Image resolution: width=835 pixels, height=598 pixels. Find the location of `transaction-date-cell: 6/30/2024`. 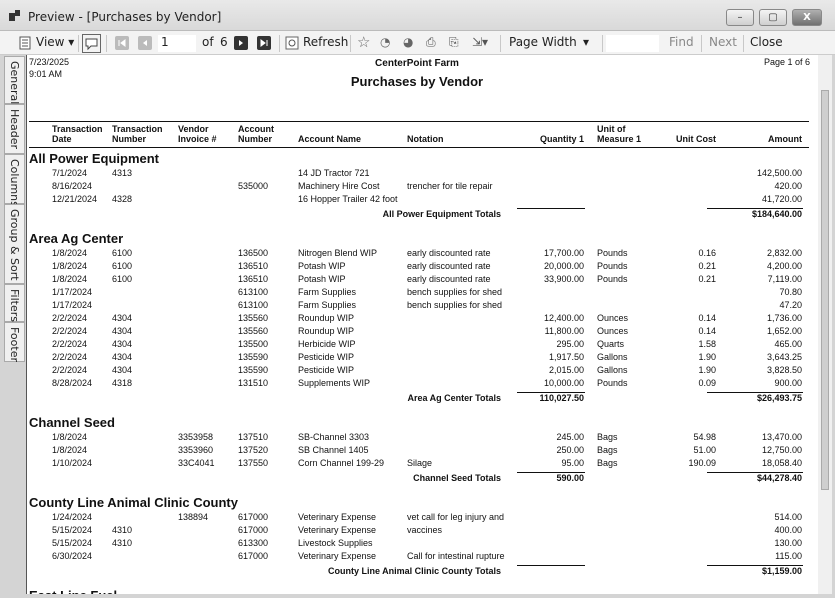

transaction-date-cell: 6/30/2024 is located at coordinates (72, 556).